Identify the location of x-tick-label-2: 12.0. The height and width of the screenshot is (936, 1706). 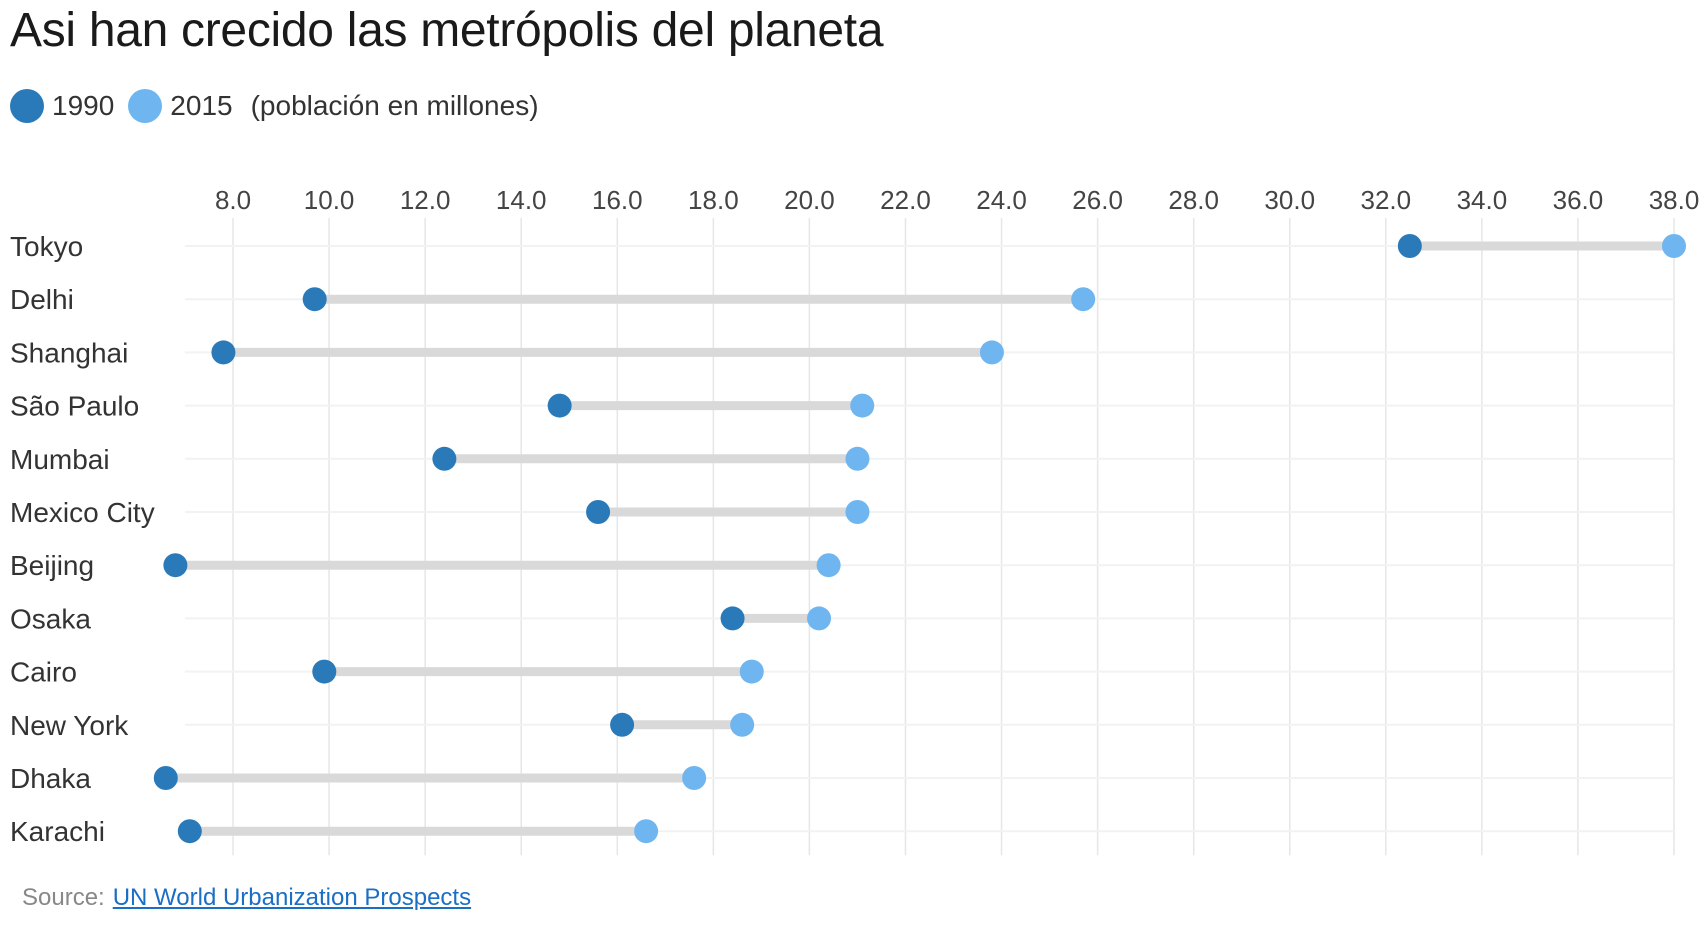
(425, 200).